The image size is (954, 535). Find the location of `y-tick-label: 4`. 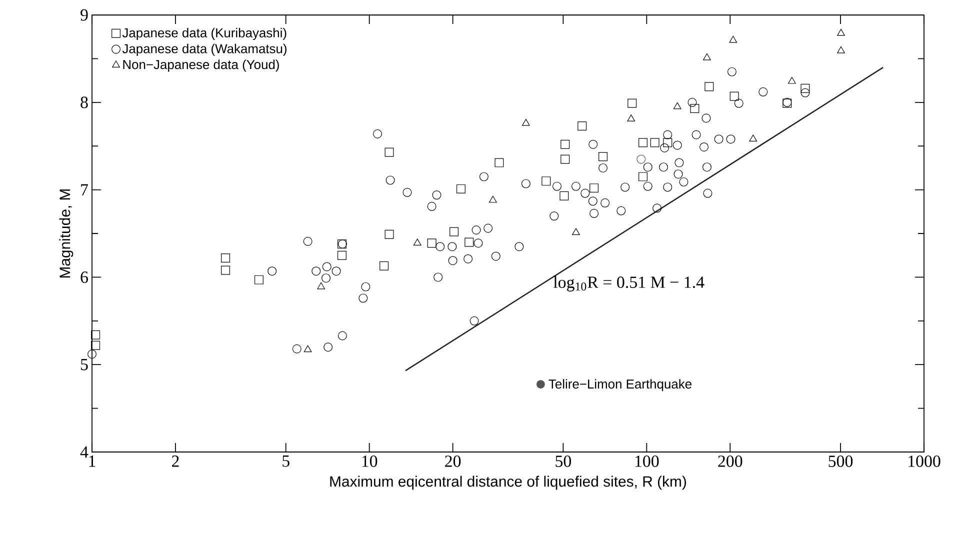

y-tick-label: 4 is located at coordinates (84, 452).